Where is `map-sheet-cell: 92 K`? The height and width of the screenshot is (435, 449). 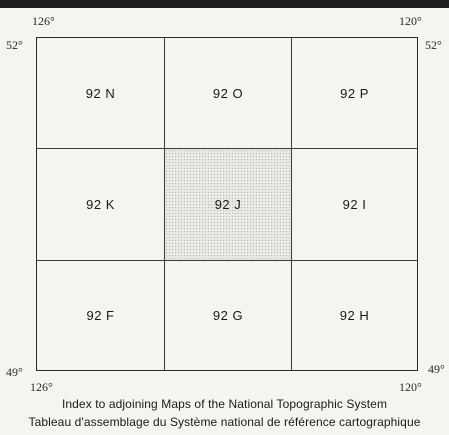
map-sheet-cell: 92 K is located at coordinates (101, 205).